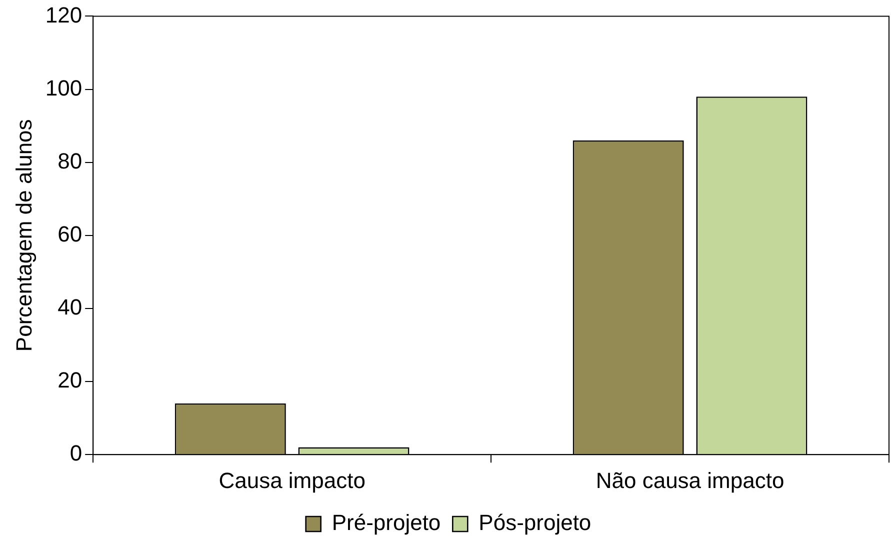  What do you see at coordinates (63, 15) in the screenshot?
I see `y-tick-label: 120` at bounding box center [63, 15].